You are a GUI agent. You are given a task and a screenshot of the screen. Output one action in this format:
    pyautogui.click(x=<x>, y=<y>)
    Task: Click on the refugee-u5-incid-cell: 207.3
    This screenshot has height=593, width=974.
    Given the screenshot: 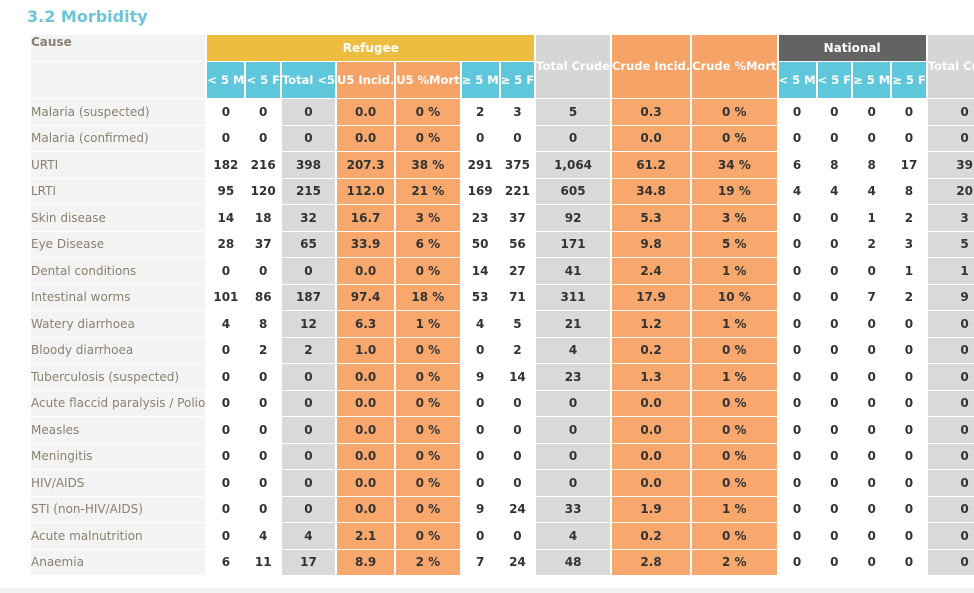 What is the action you would take?
    pyautogui.click(x=366, y=165)
    